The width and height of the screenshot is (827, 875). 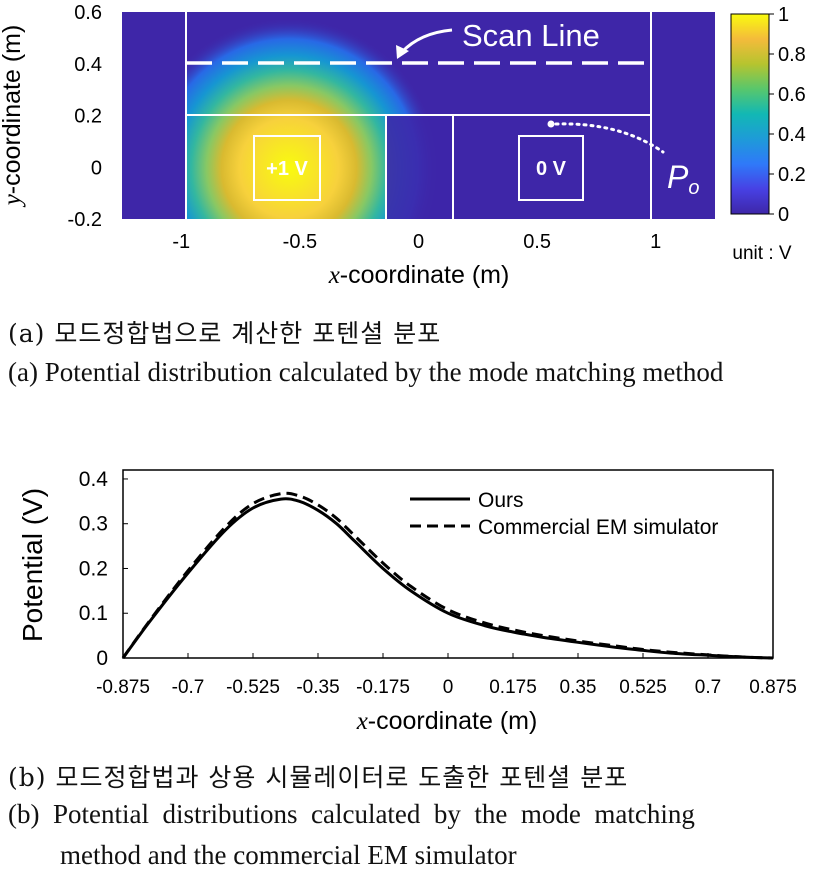 What do you see at coordinates (419, 167) in the screenshot?
I see `center-block-region` at bounding box center [419, 167].